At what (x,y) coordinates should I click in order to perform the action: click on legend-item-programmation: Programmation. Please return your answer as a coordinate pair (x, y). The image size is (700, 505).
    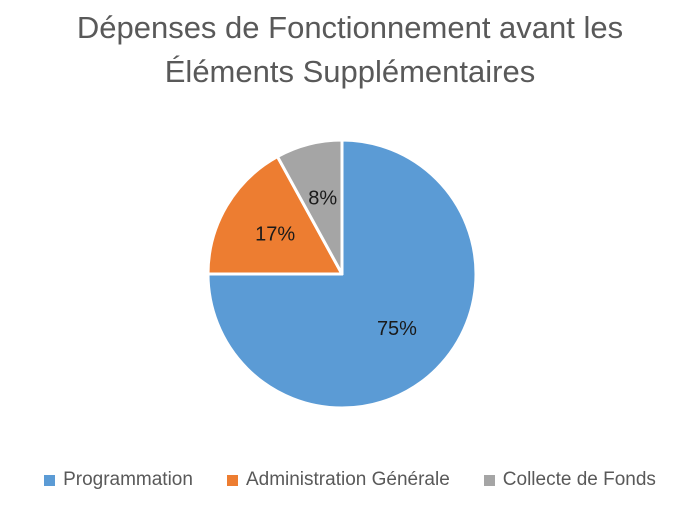
    Looking at the image, I should click on (118, 480).